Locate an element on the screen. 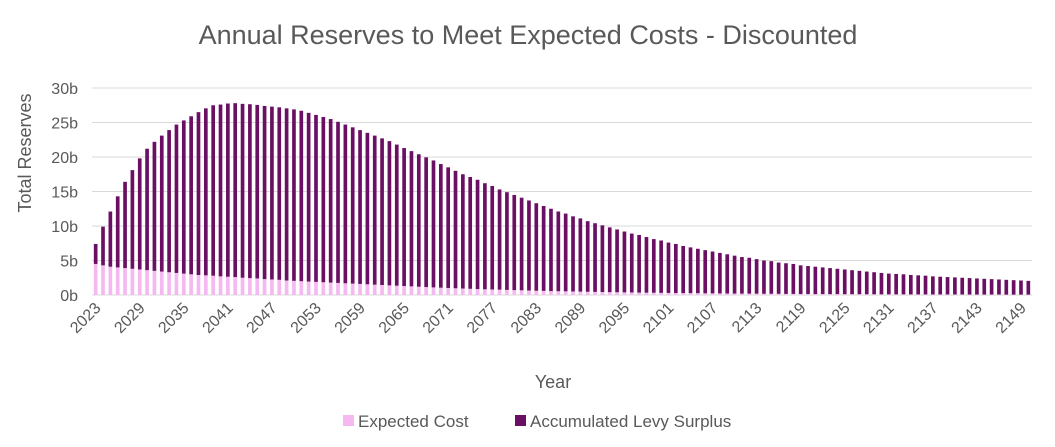  y-tick-label: 20b is located at coordinates (64, 158).